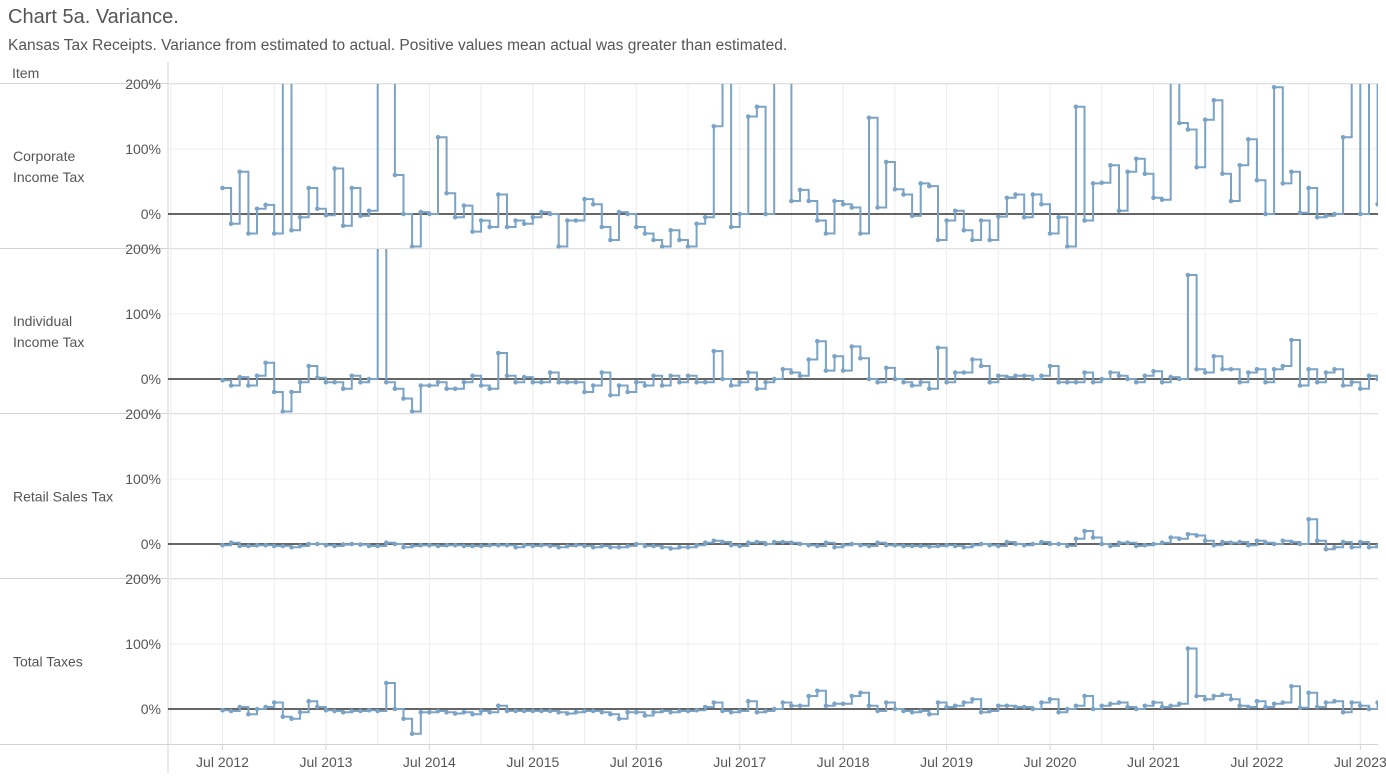  Describe the element at coordinates (44, 156) in the screenshot. I see `panel-label: Corporate` at that location.